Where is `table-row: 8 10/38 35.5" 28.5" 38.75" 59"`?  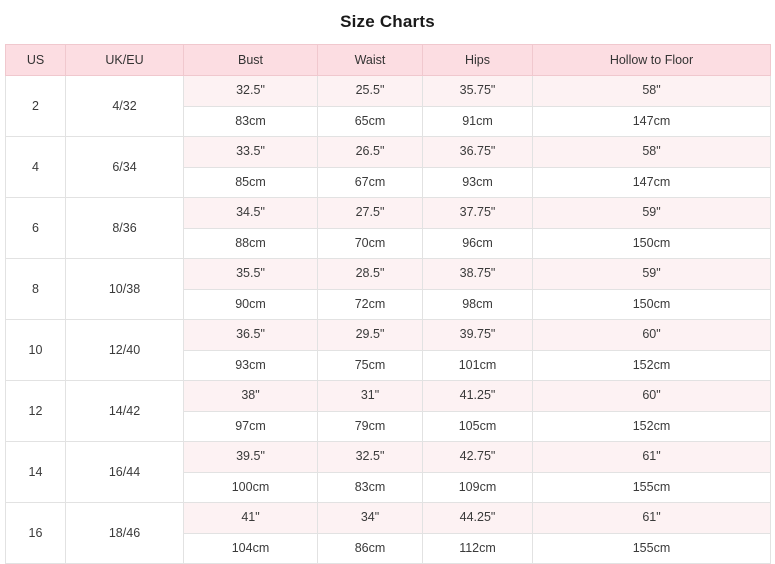
table-row: 8 10/38 35.5" 28.5" 38.75" 59" is located at coordinates (388, 289).